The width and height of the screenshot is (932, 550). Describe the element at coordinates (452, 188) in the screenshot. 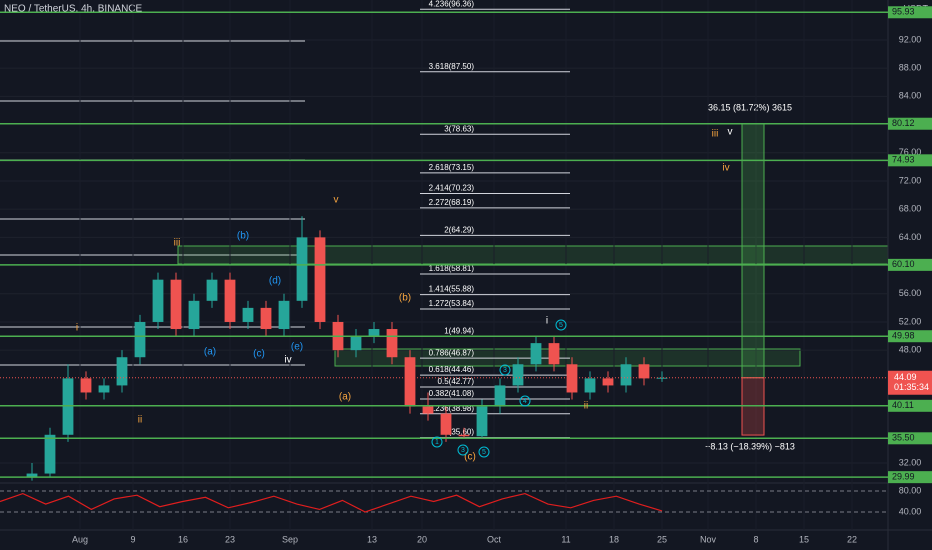

I see `fib-label: 2.414(70.23)` at that location.